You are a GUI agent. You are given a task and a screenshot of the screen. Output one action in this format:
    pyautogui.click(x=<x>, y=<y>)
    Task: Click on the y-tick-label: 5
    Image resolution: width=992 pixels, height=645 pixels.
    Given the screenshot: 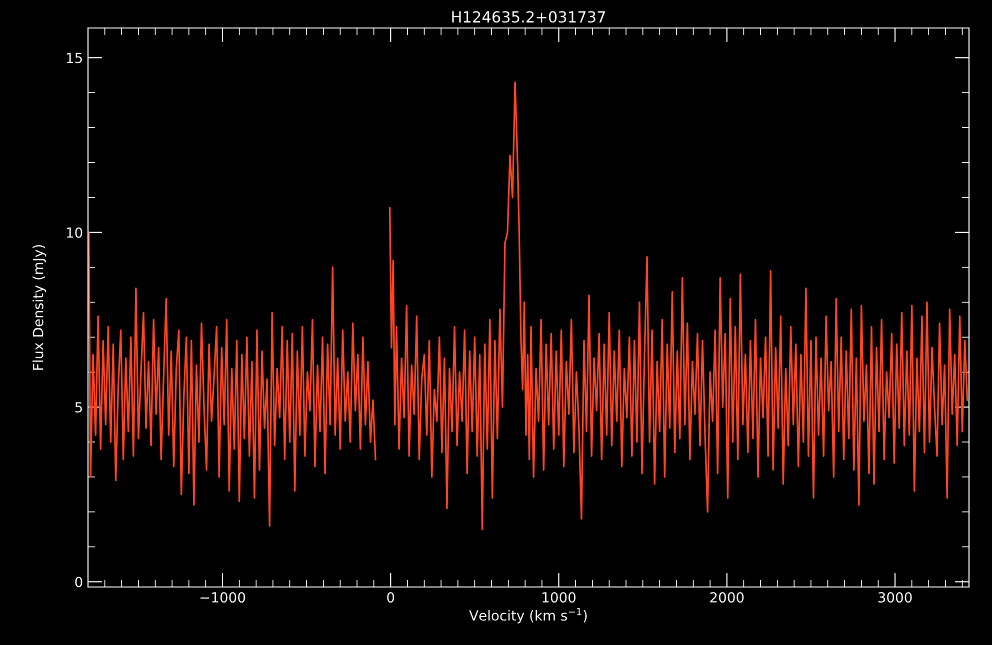 What is the action you would take?
    pyautogui.click(x=78, y=407)
    